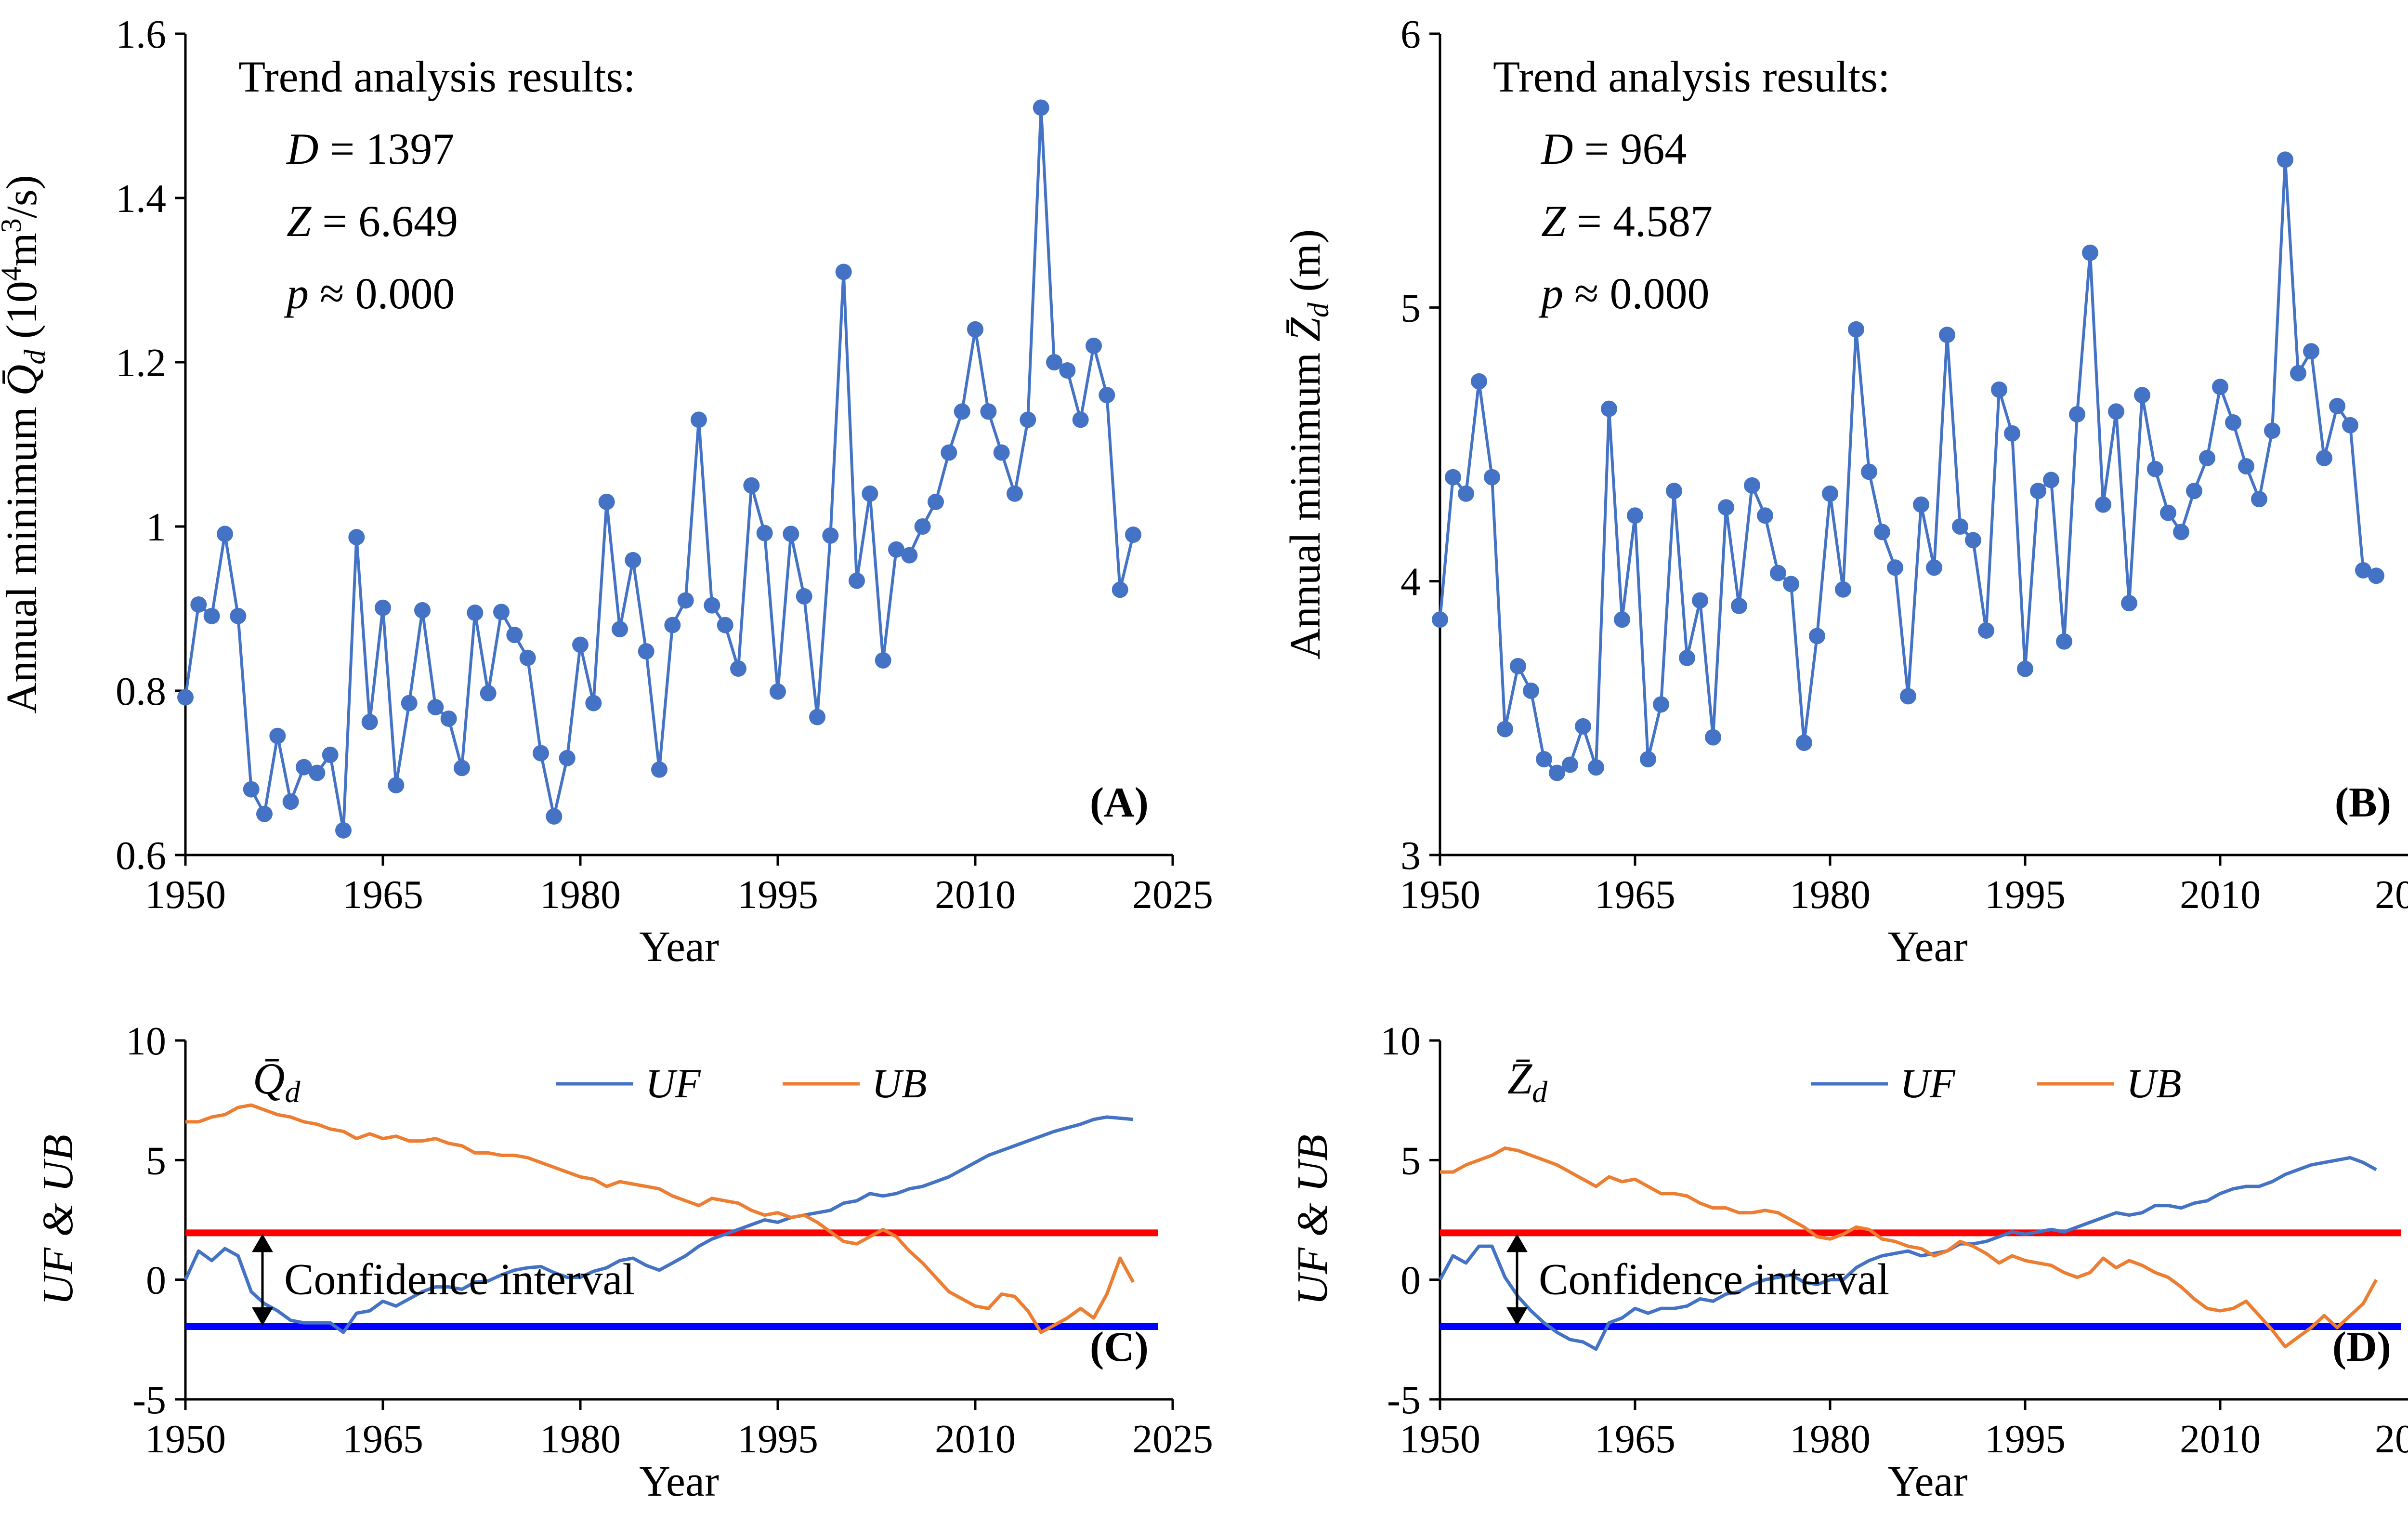 The height and width of the screenshot is (1540, 2408). Describe the element at coordinates (383, 607) in the screenshot. I see `data-point-1965` at that location.